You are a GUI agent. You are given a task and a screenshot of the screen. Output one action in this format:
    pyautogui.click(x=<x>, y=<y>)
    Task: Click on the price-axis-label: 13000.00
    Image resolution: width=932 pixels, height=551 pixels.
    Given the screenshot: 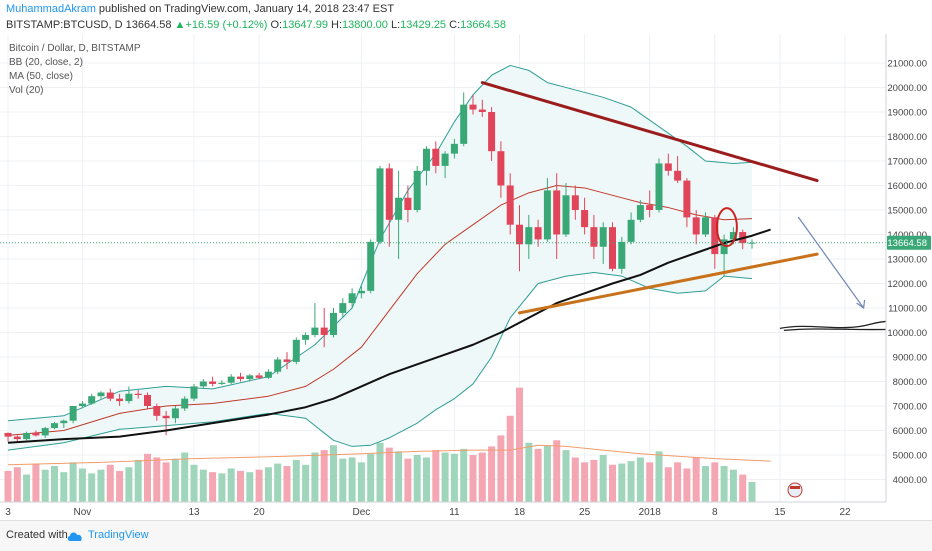 What is the action you would take?
    pyautogui.click(x=907, y=260)
    